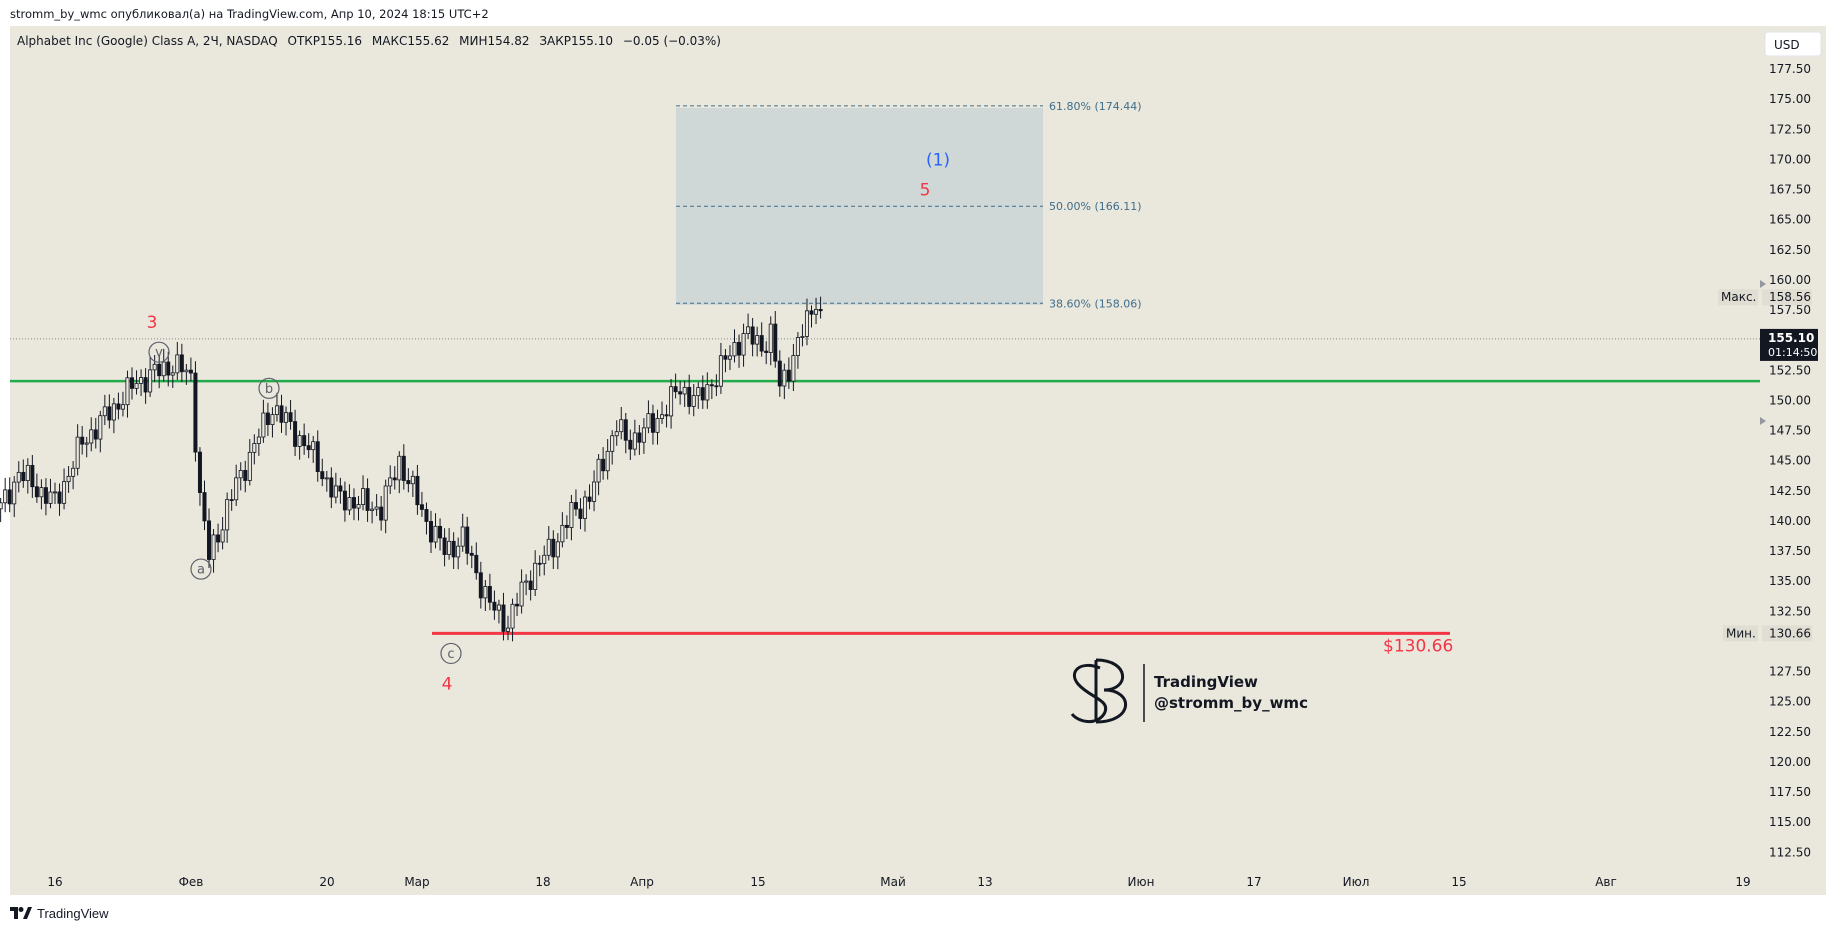  What do you see at coordinates (152, 323) in the screenshot?
I see `wave-label-3: 3` at bounding box center [152, 323].